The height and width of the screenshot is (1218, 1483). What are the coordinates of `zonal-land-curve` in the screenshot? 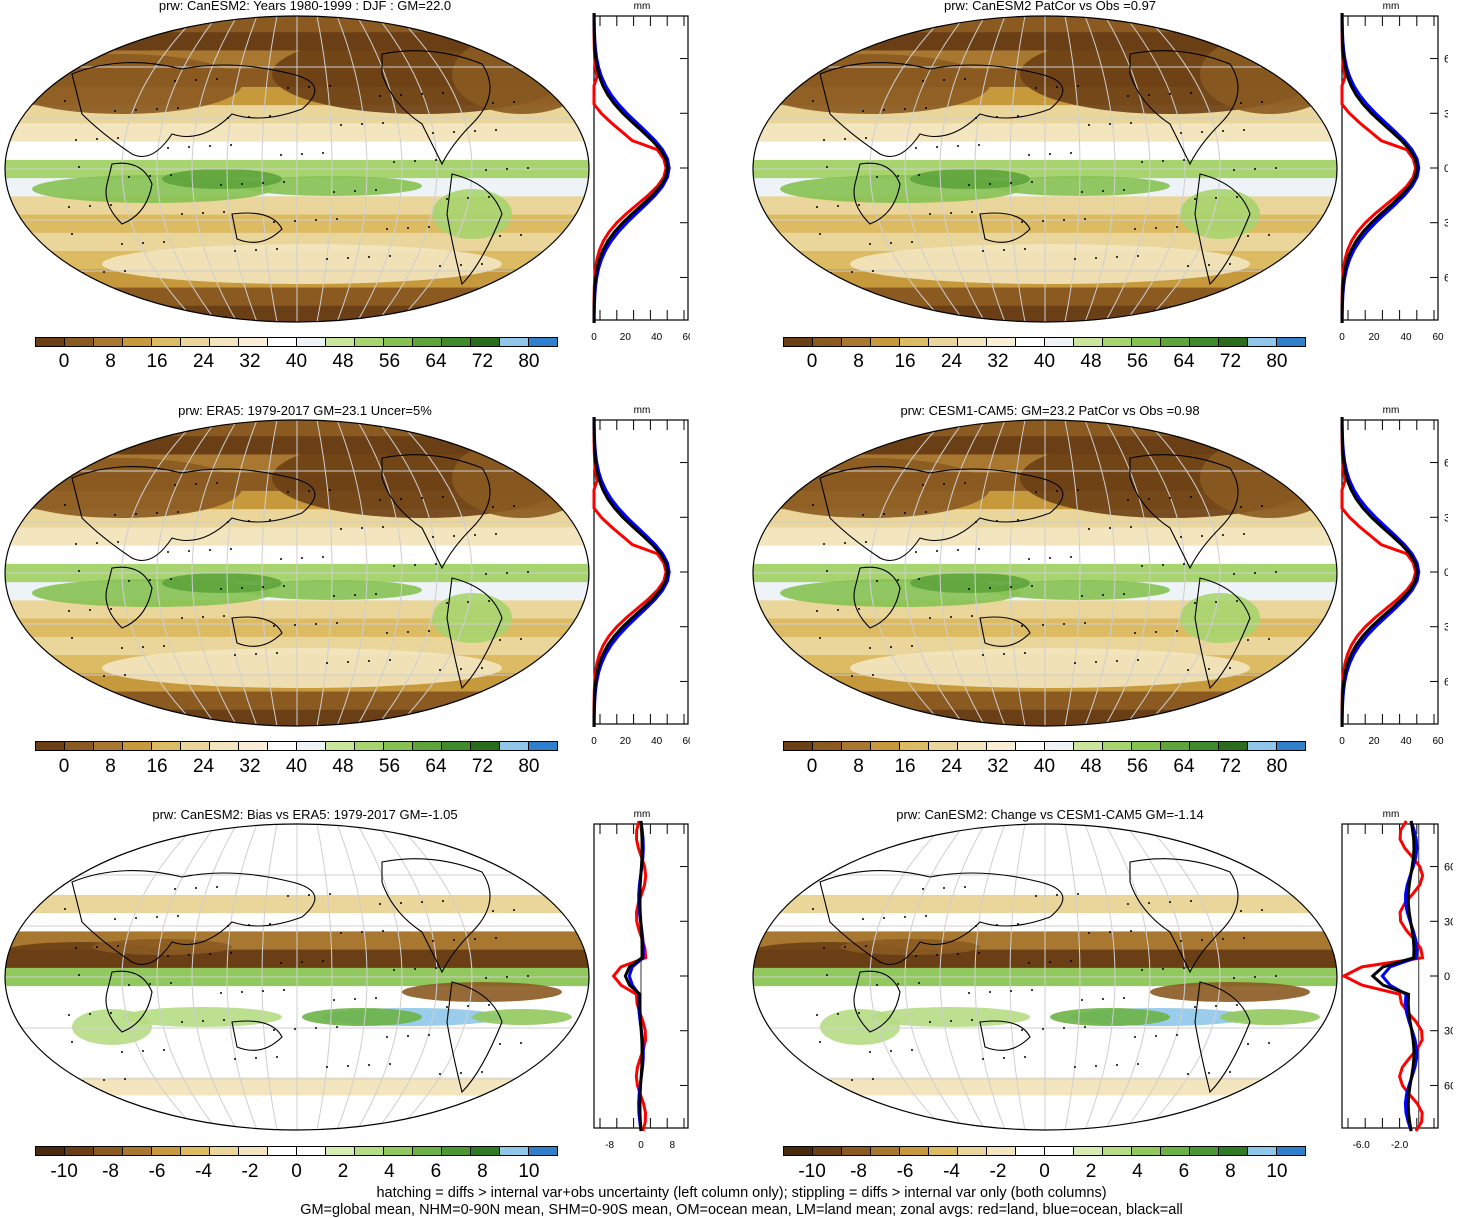 It's located at (630, 572).